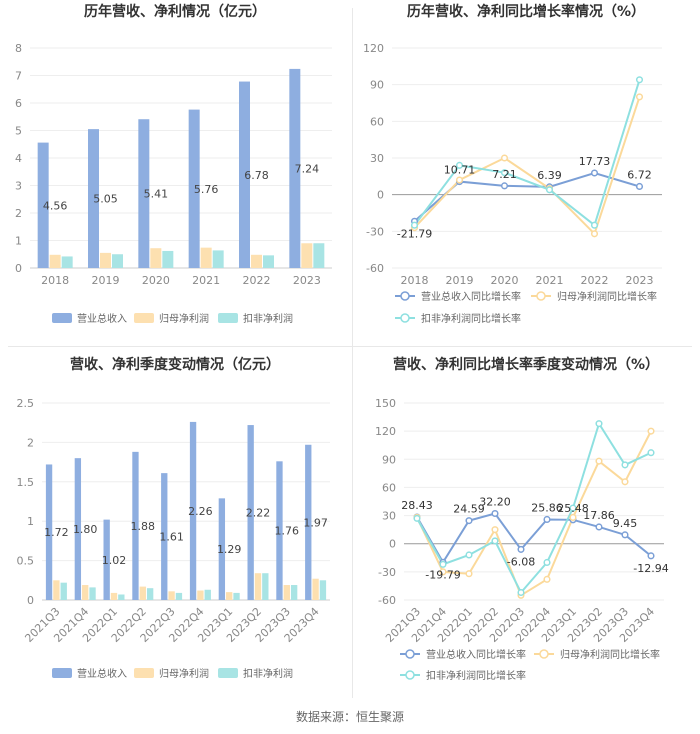  What do you see at coordinates (460, 170) in the screenshot?
I see `line-data-label: 10.71` at bounding box center [460, 170].